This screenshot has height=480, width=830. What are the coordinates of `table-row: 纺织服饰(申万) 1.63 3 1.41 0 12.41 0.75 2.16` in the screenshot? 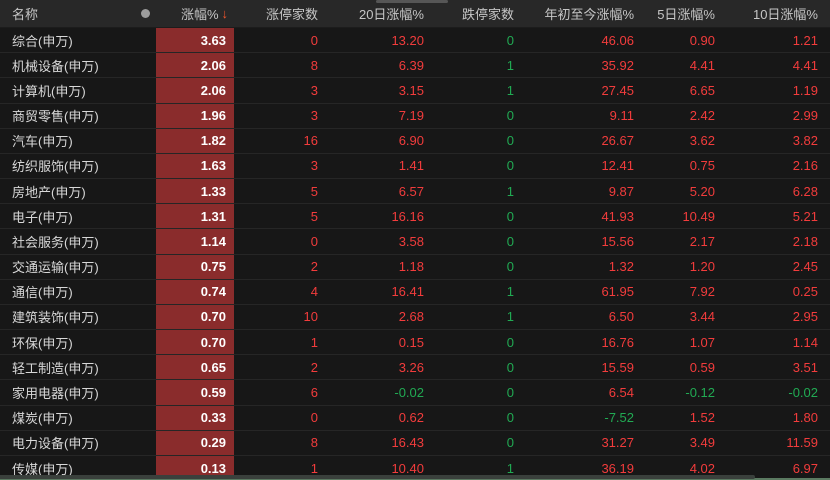 It's located at (415, 166).